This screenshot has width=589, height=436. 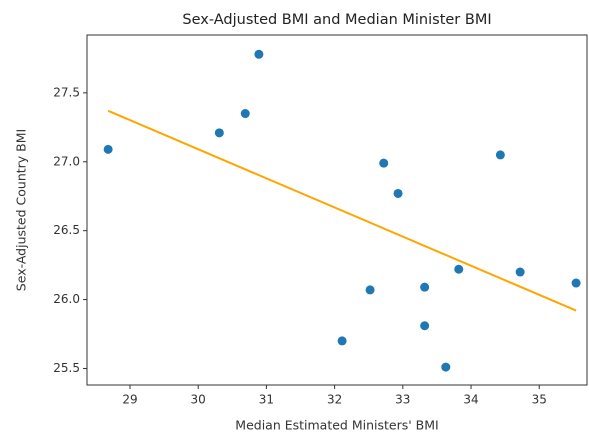 What do you see at coordinates (402, 400) in the screenshot?
I see `x-tick-label: 33` at bounding box center [402, 400].